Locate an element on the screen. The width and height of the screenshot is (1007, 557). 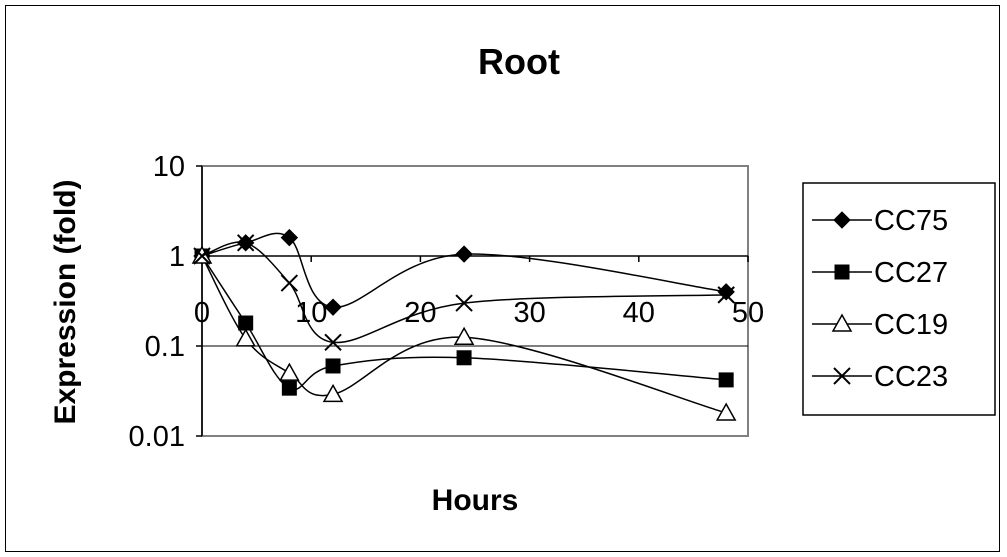
y-tick-label: 0.1 is located at coordinates (165, 347).